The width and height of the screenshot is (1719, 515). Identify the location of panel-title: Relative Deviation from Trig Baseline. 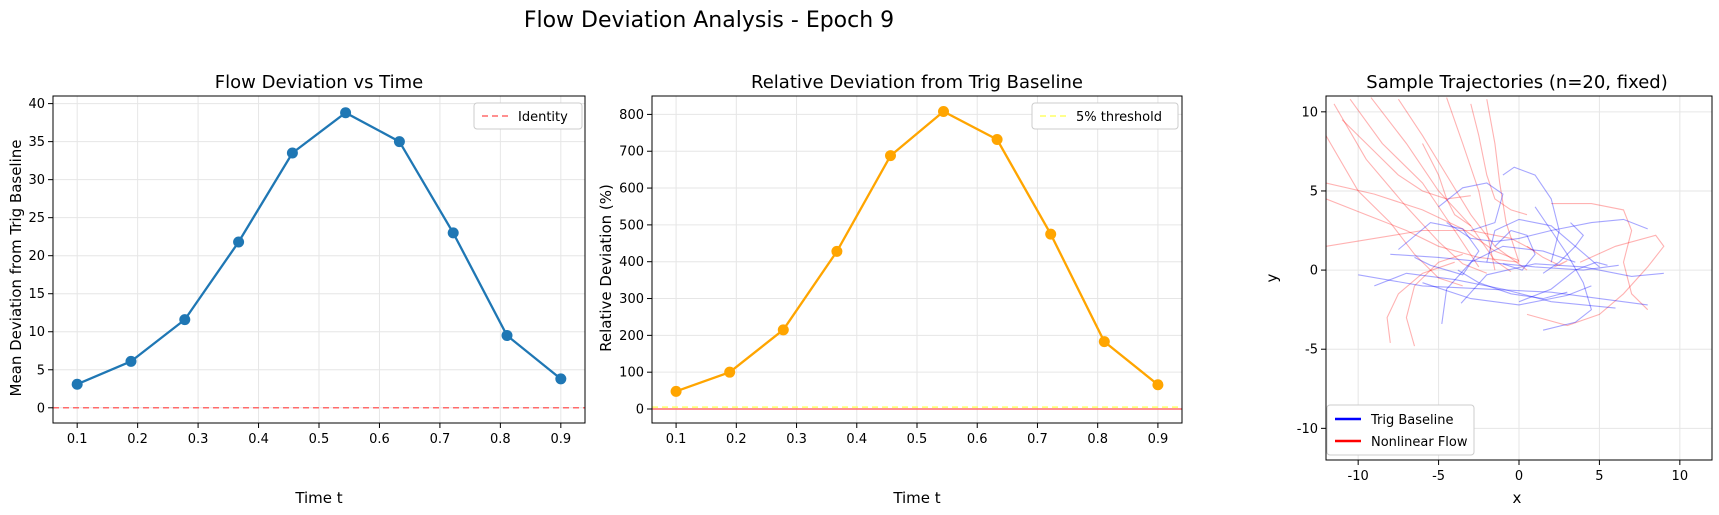
(917, 82).